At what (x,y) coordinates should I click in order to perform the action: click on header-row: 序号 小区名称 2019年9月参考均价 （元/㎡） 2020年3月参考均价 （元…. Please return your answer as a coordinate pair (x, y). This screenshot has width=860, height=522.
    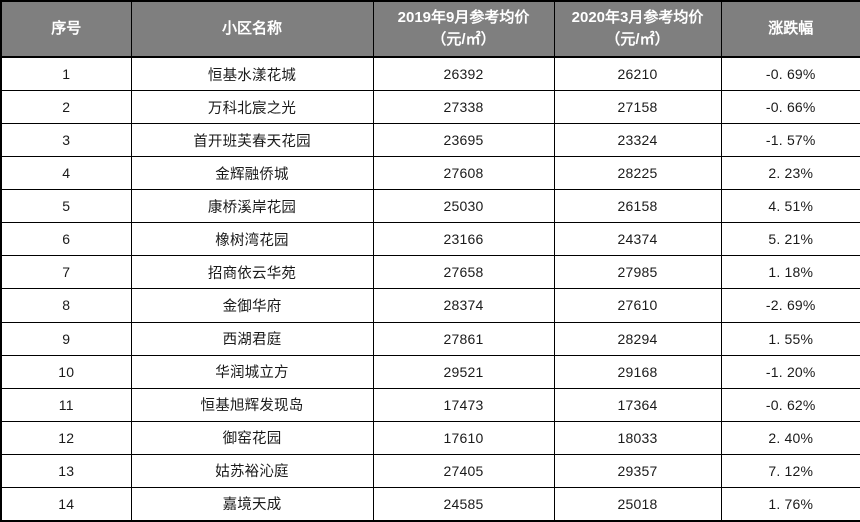
    Looking at the image, I should click on (430, 29).